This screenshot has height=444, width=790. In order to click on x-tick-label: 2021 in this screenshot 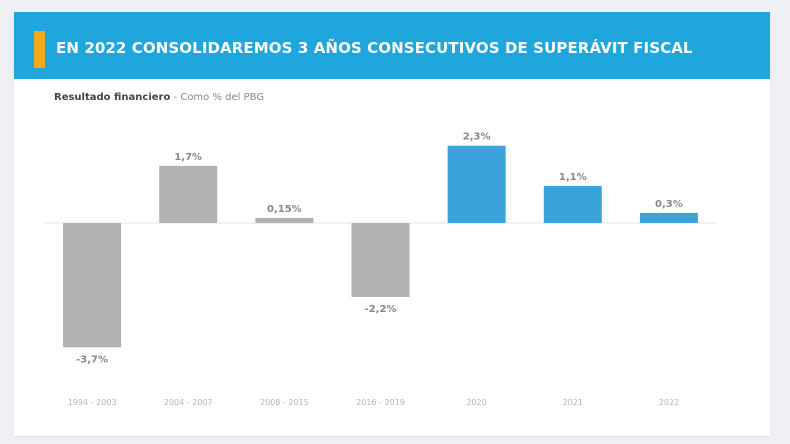, I will do `click(573, 402)`.